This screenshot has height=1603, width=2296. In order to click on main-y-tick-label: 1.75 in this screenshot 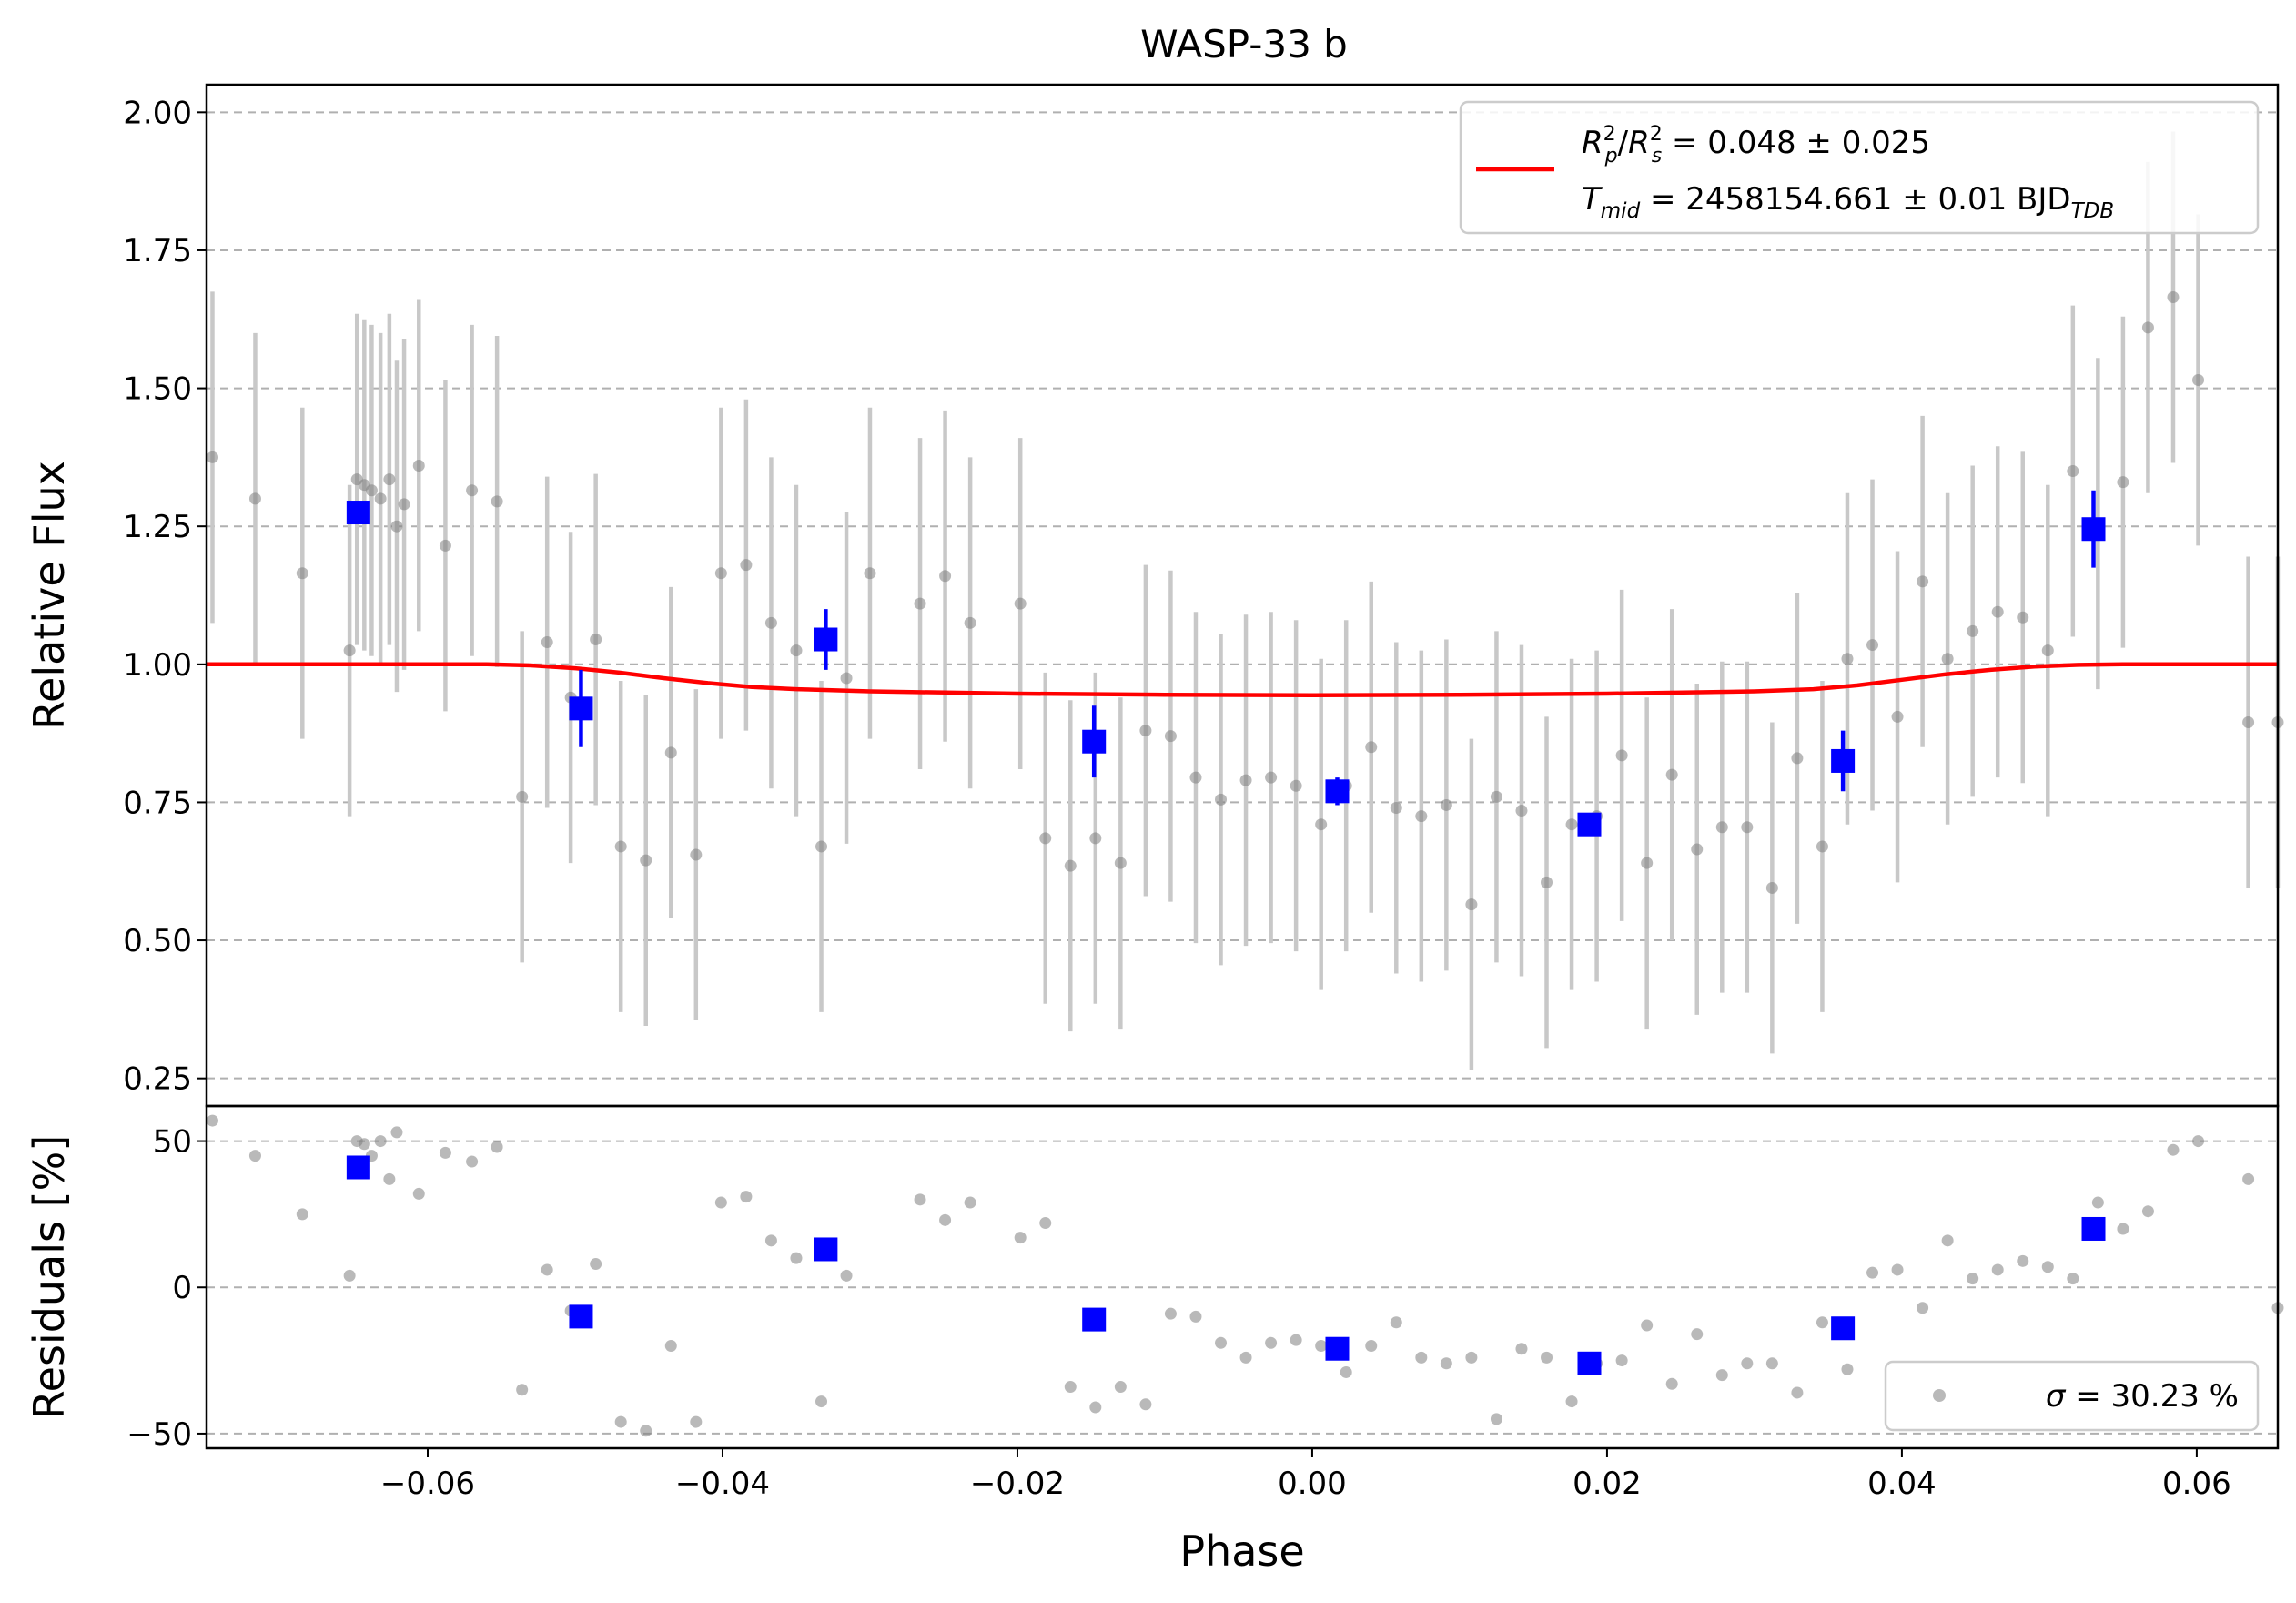, I will do `click(158, 251)`.